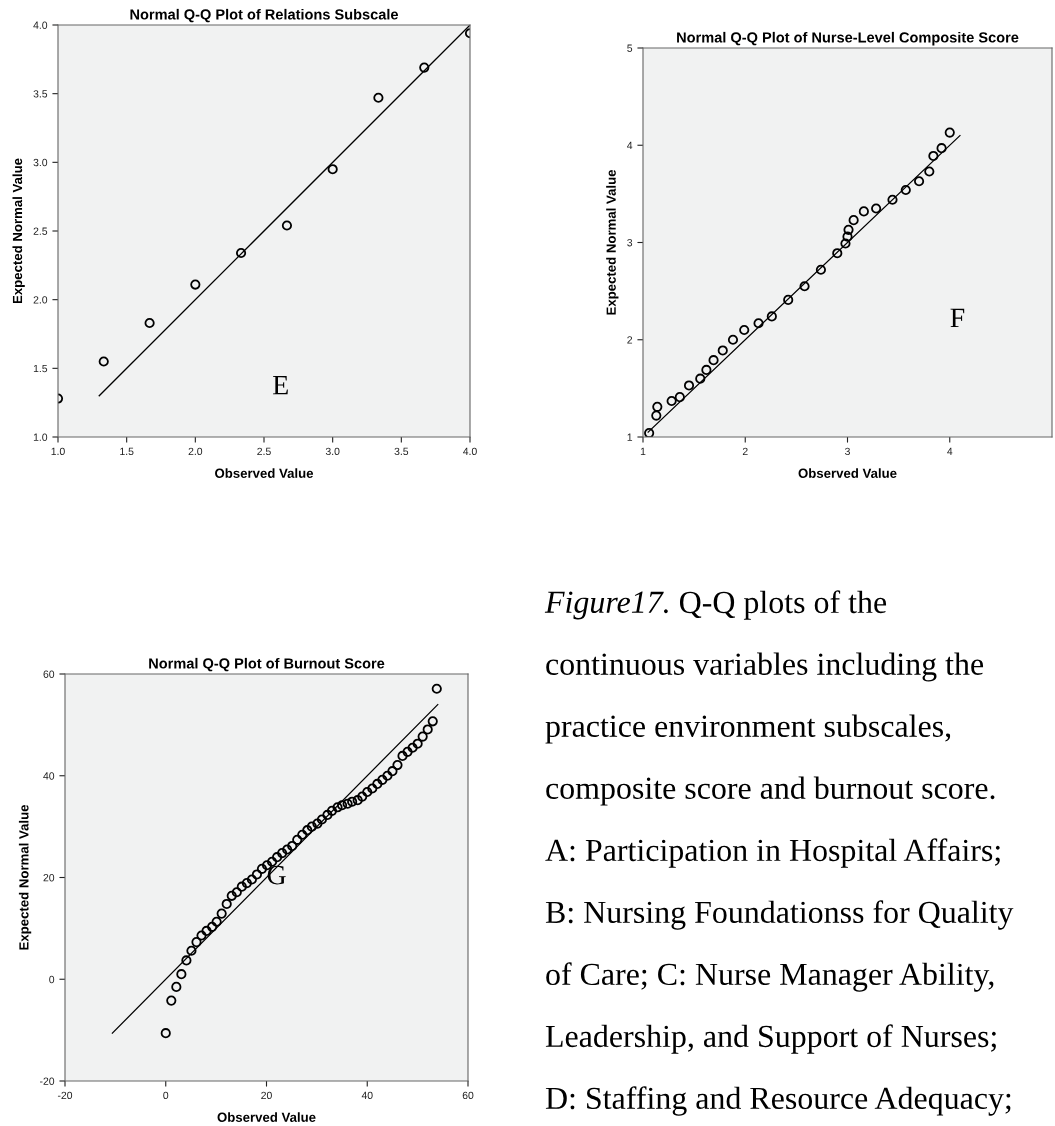 Image resolution: width=1055 pixels, height=1126 pixels. Describe the element at coordinates (264, 15) in the screenshot. I see `chart-title: Normal Q-Q Plot of Relations Subscale` at that location.